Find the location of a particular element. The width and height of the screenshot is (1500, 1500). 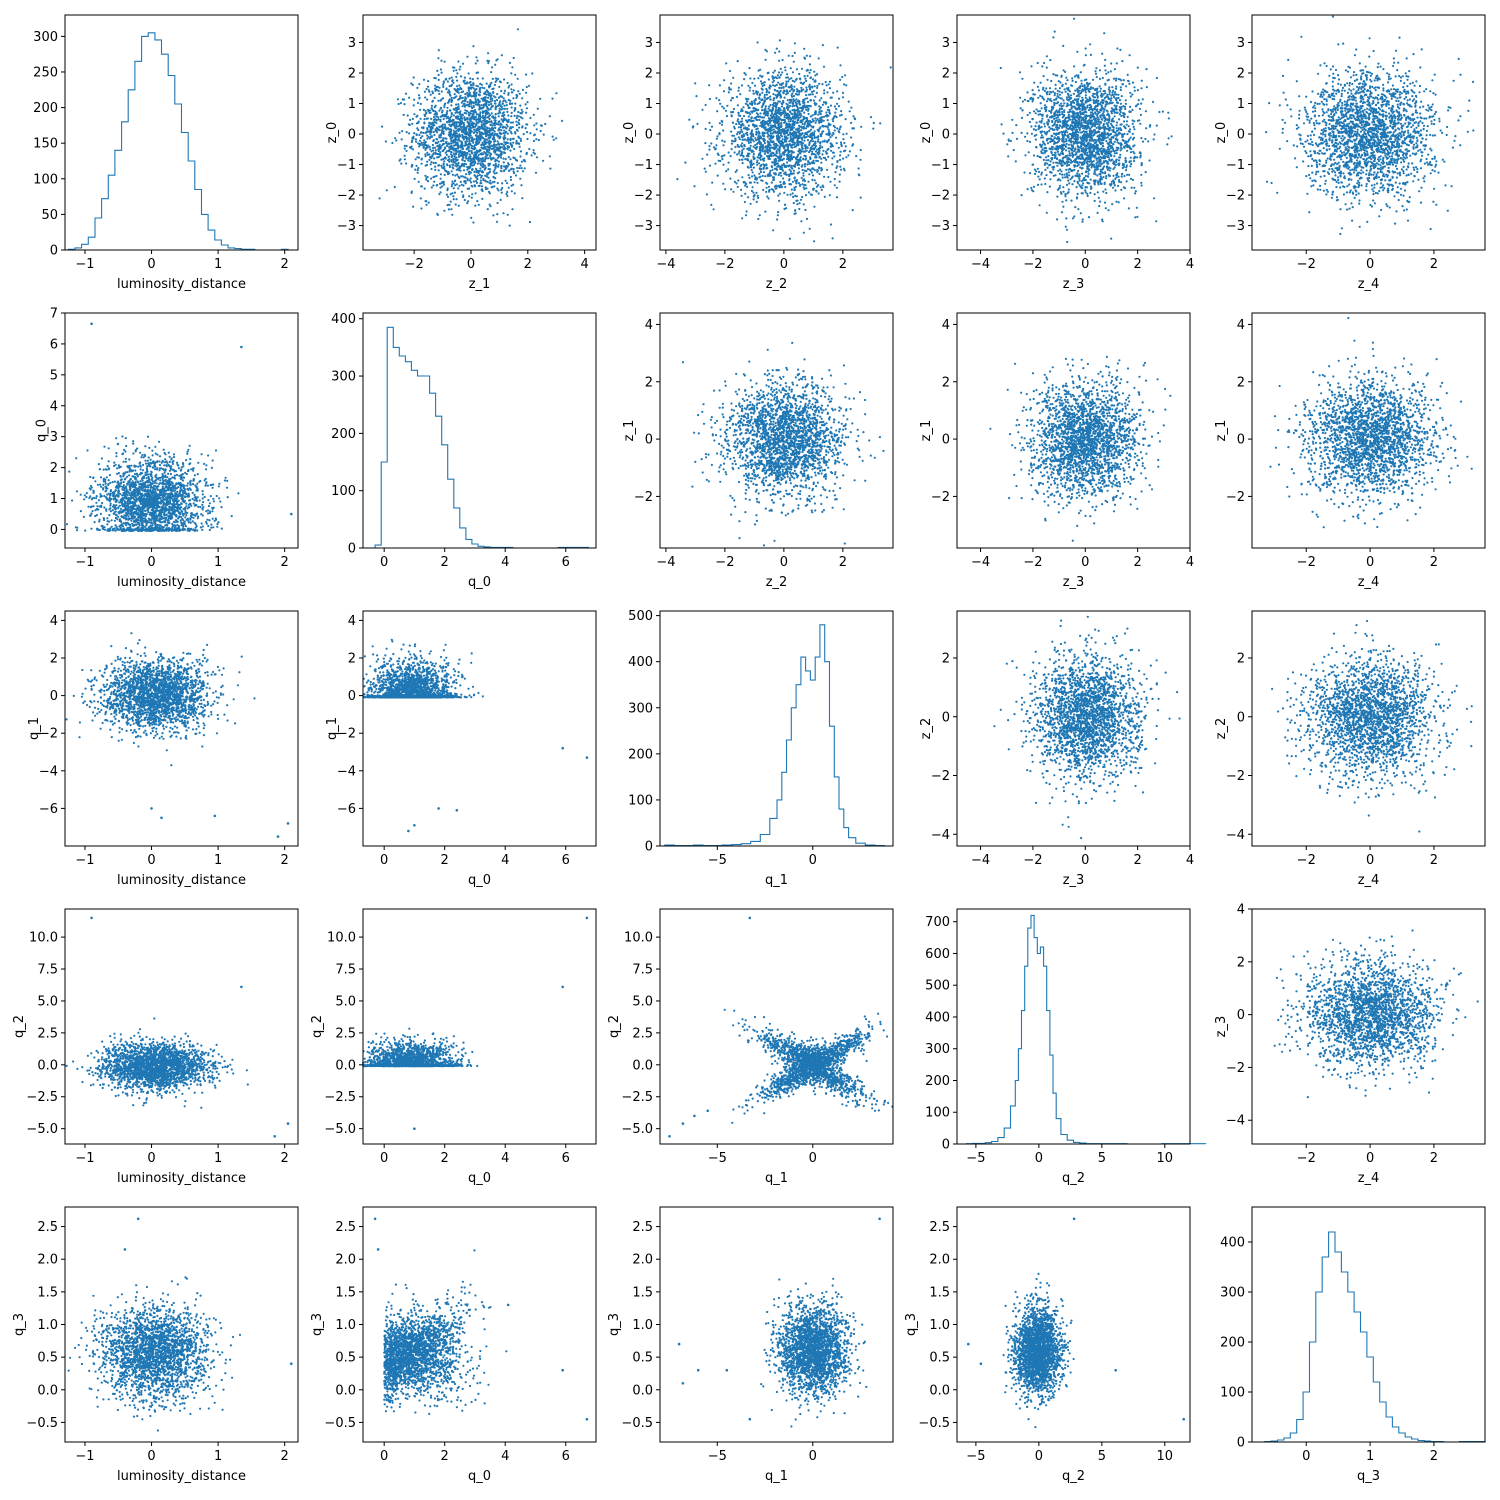

y-tick-label: 200 is located at coordinates (45, 108).